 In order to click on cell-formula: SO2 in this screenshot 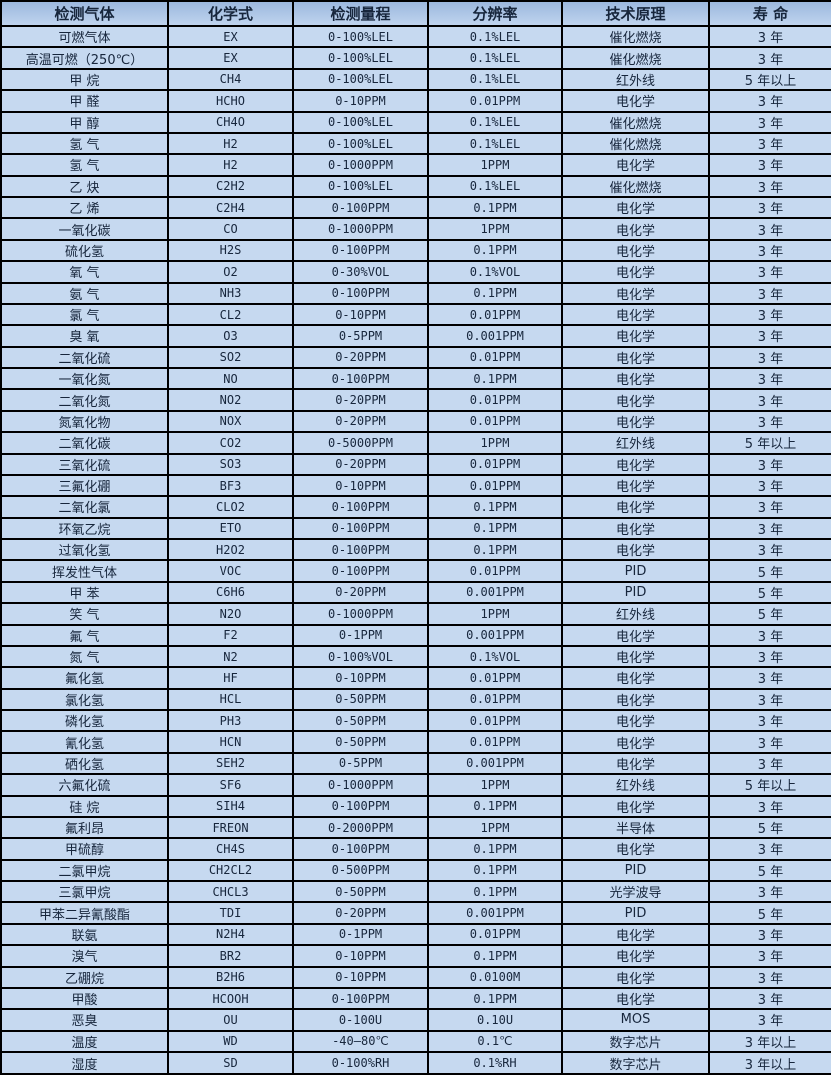, I will do `click(230, 357)`.